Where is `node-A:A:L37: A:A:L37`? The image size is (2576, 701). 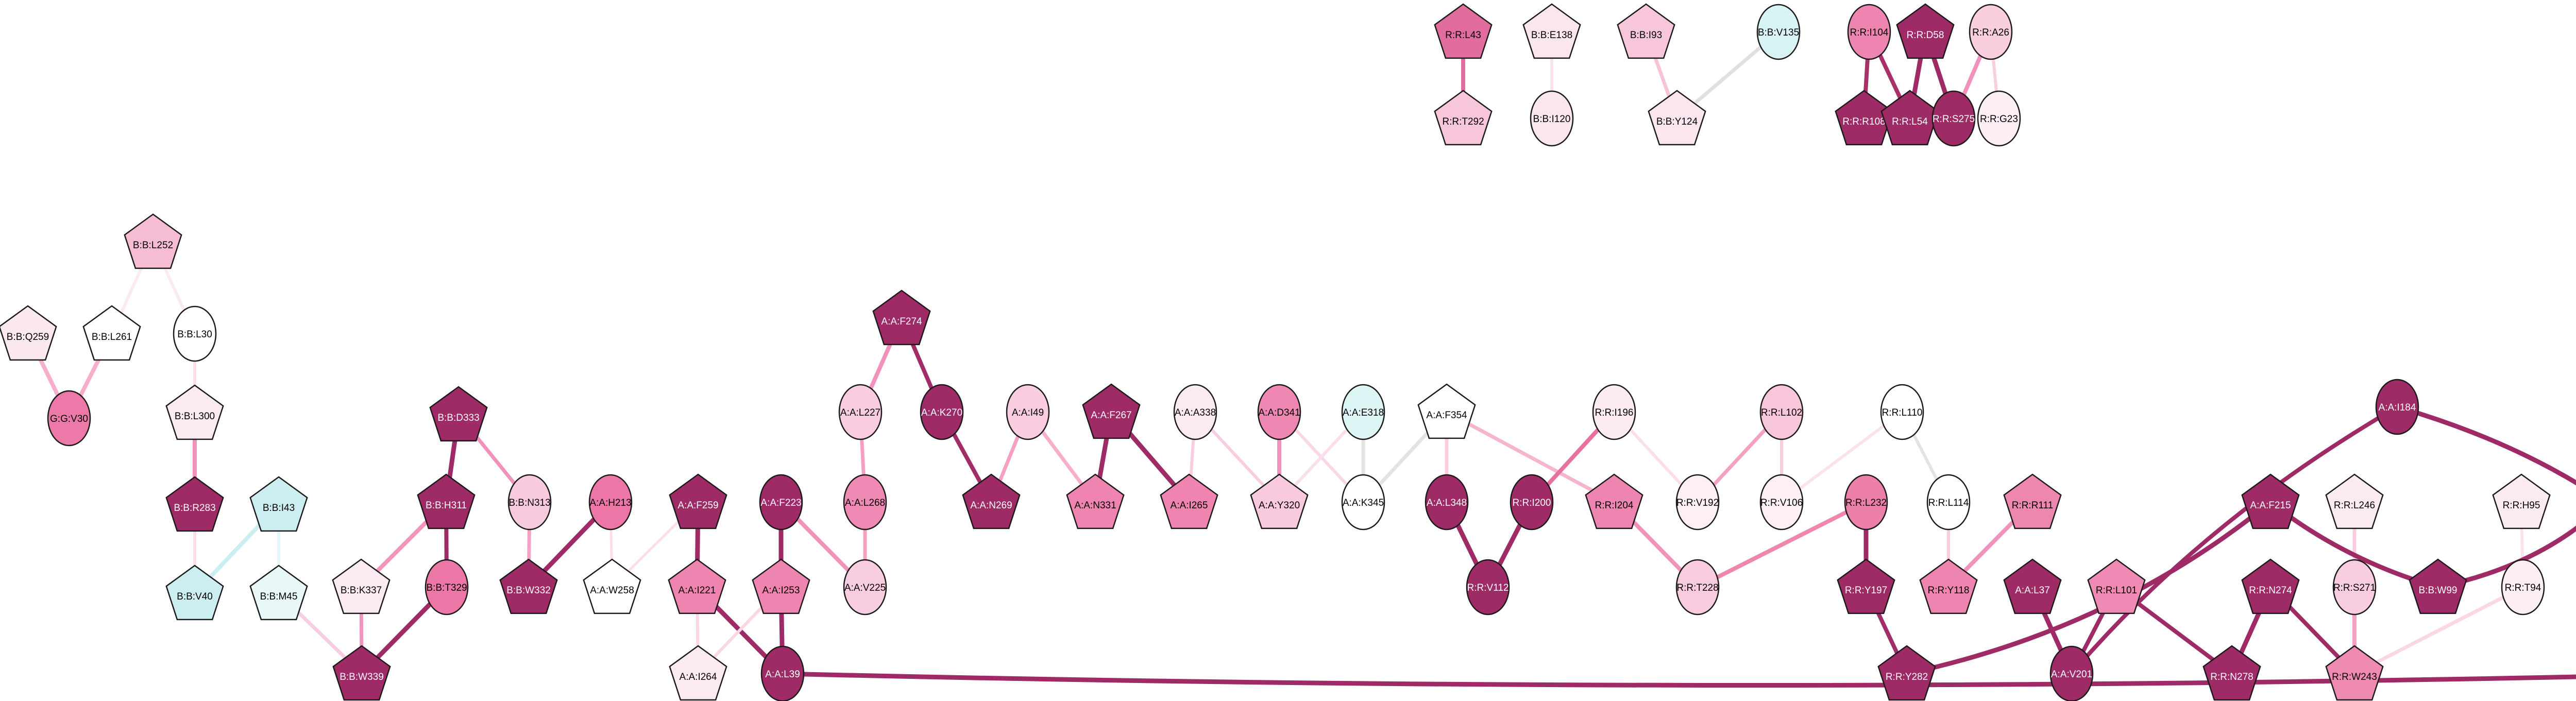 node-A:A:L37: A:A:L37 is located at coordinates (2032, 586).